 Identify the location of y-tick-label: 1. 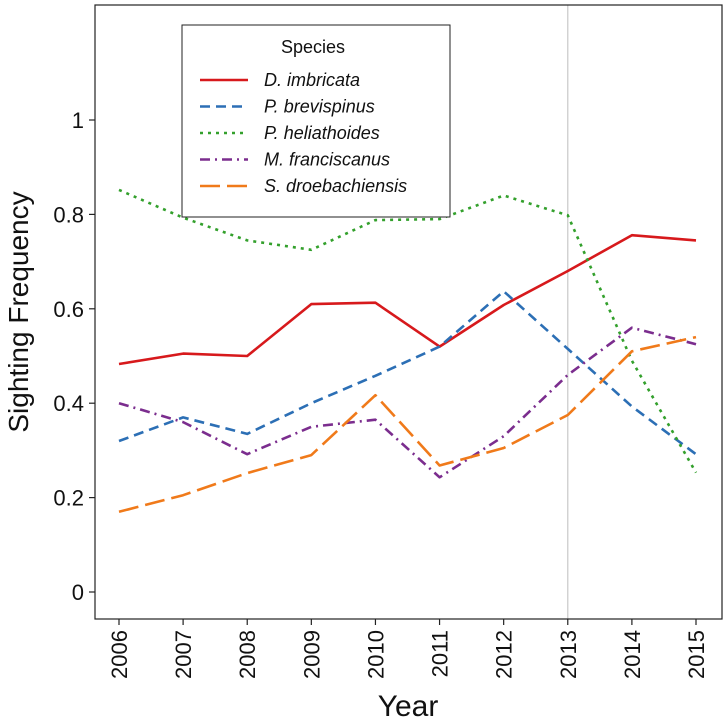
(78, 120).